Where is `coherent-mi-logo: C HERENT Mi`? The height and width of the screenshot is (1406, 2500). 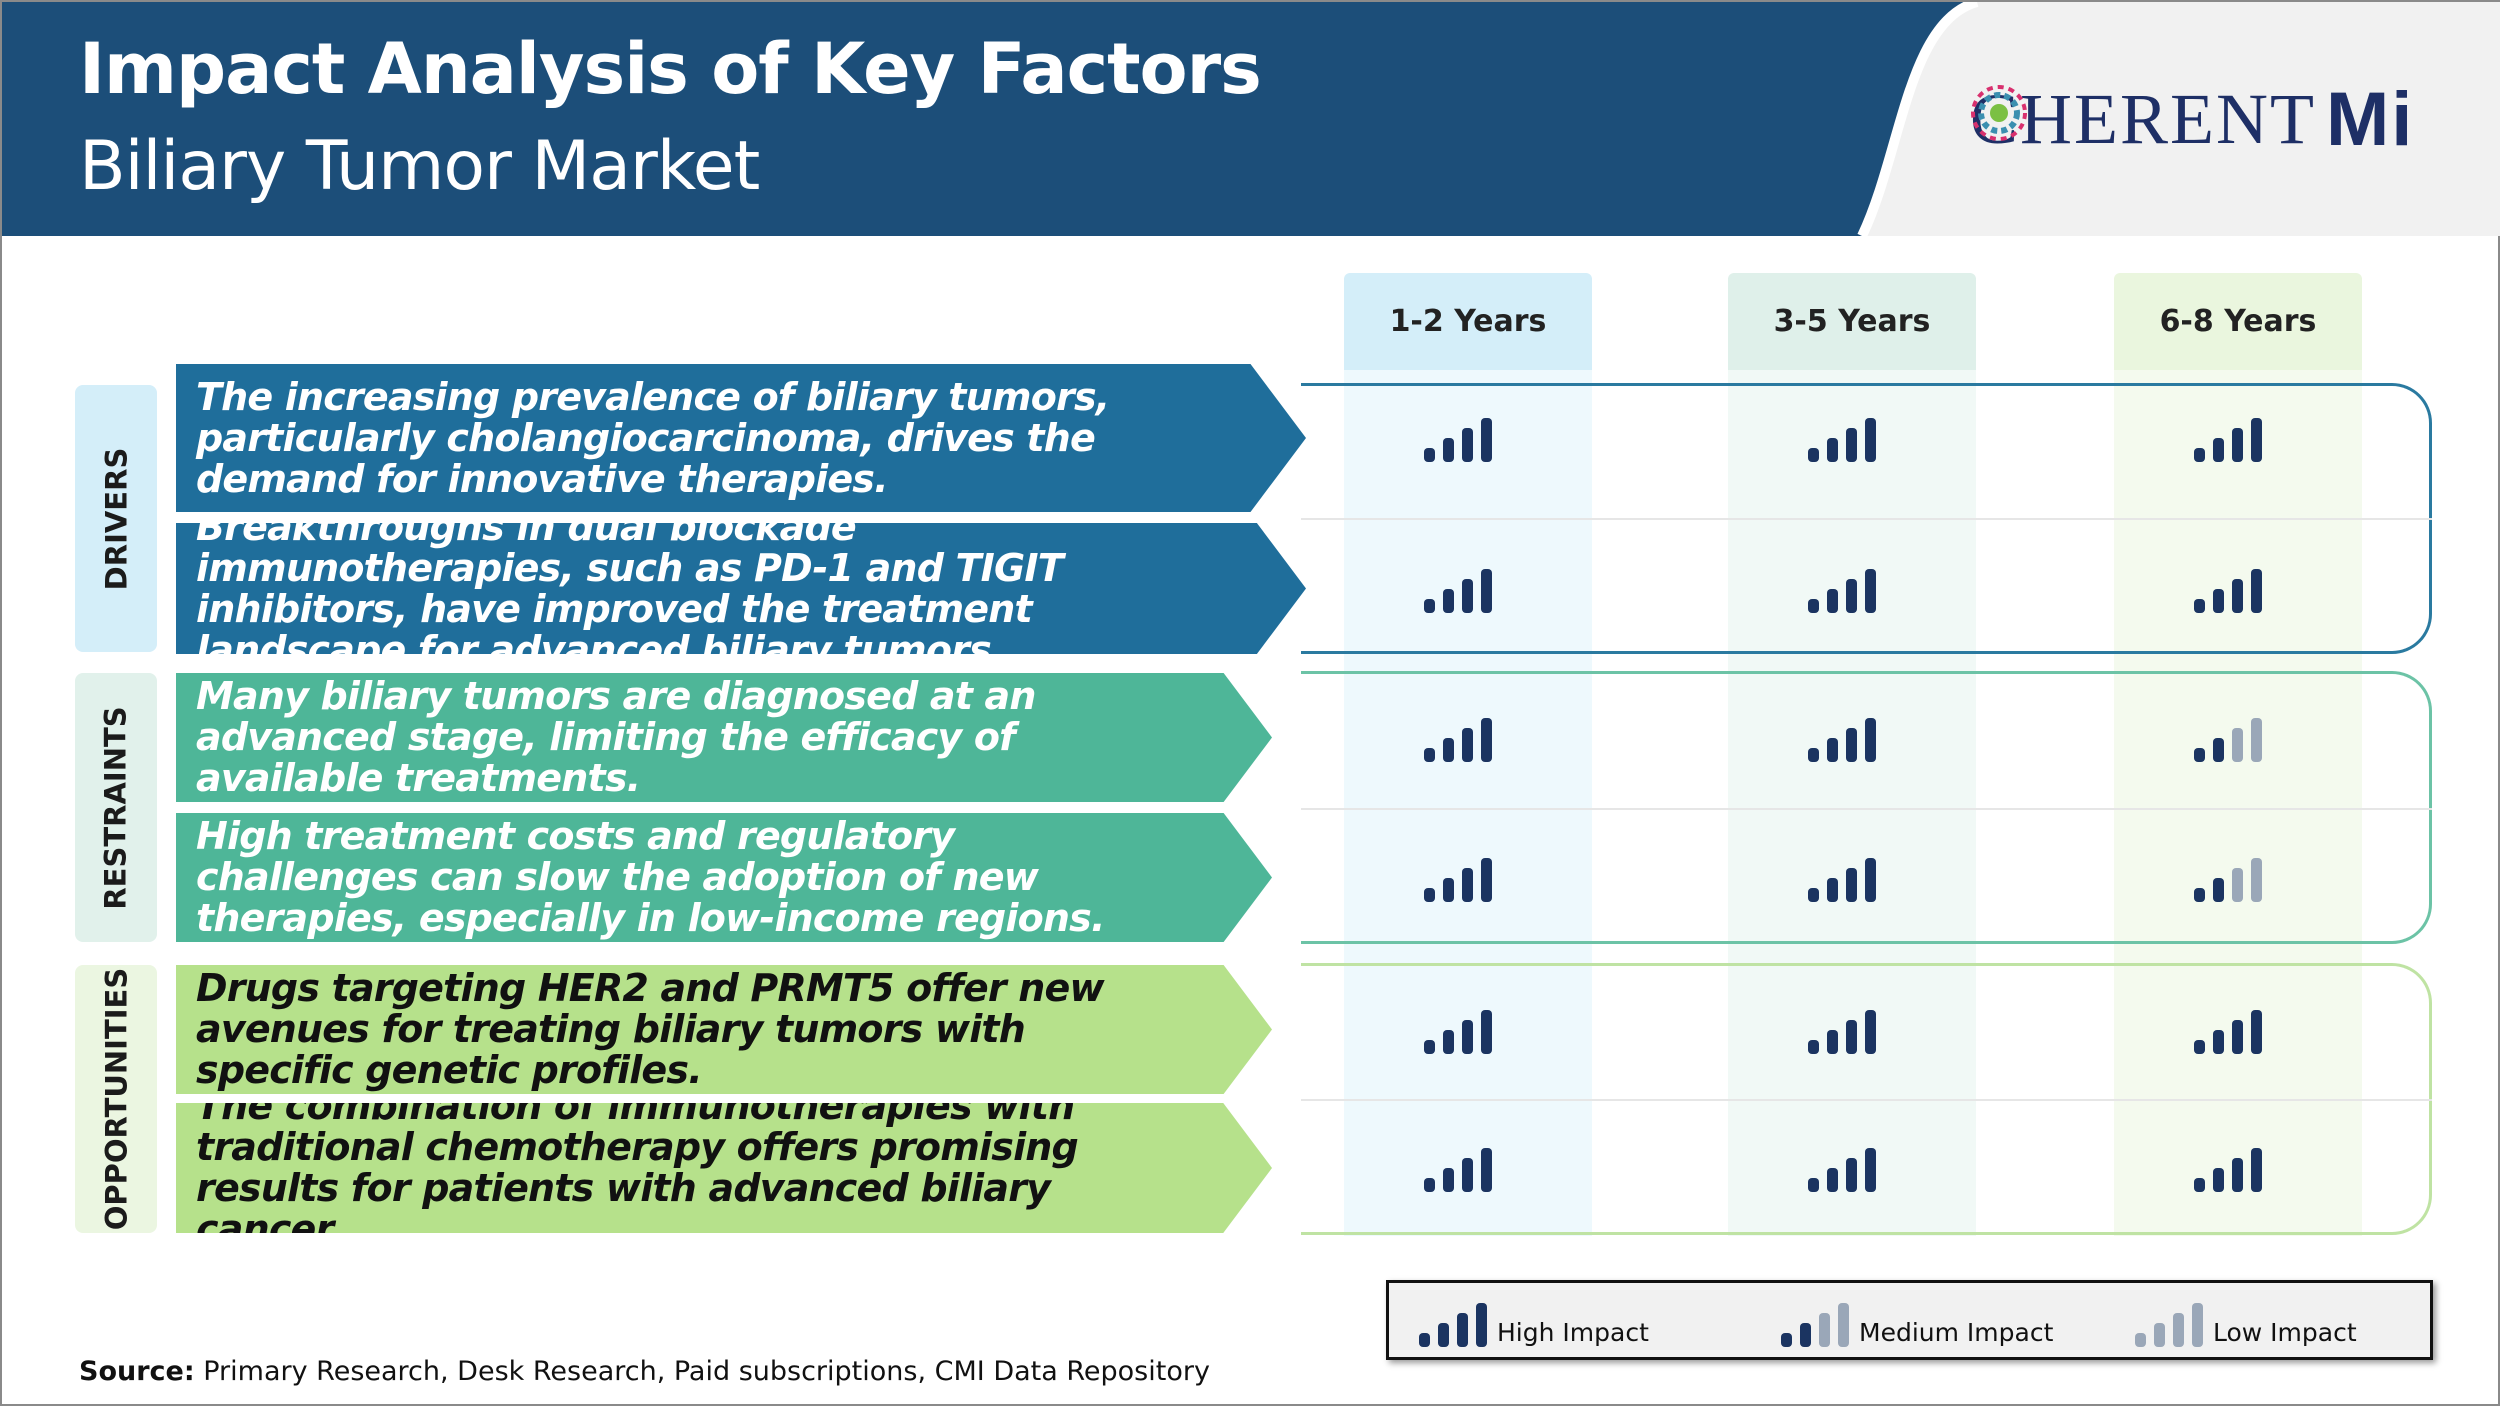
coherent-mi-logo: C HERENT Mi is located at coordinates (2192, 119).